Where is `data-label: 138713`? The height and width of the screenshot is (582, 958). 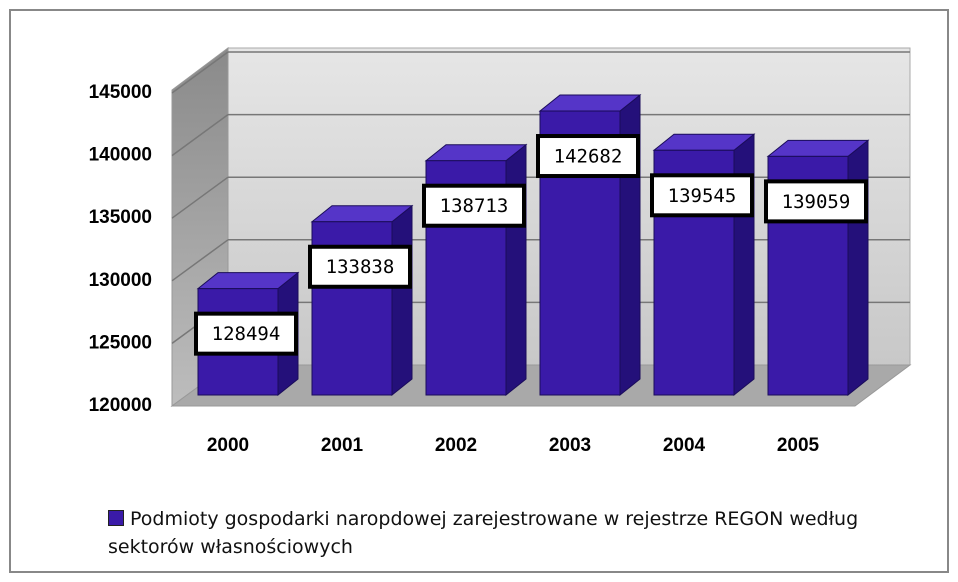 data-label: 138713 is located at coordinates (474, 206).